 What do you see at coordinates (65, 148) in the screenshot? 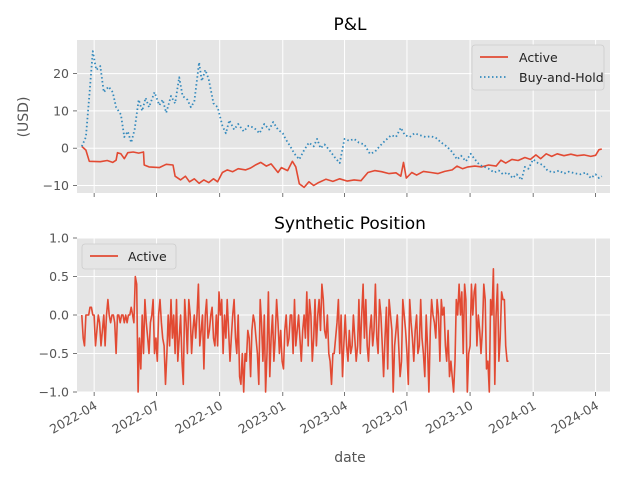
I see `pnl-y-tick-label: 0` at bounding box center [65, 148].